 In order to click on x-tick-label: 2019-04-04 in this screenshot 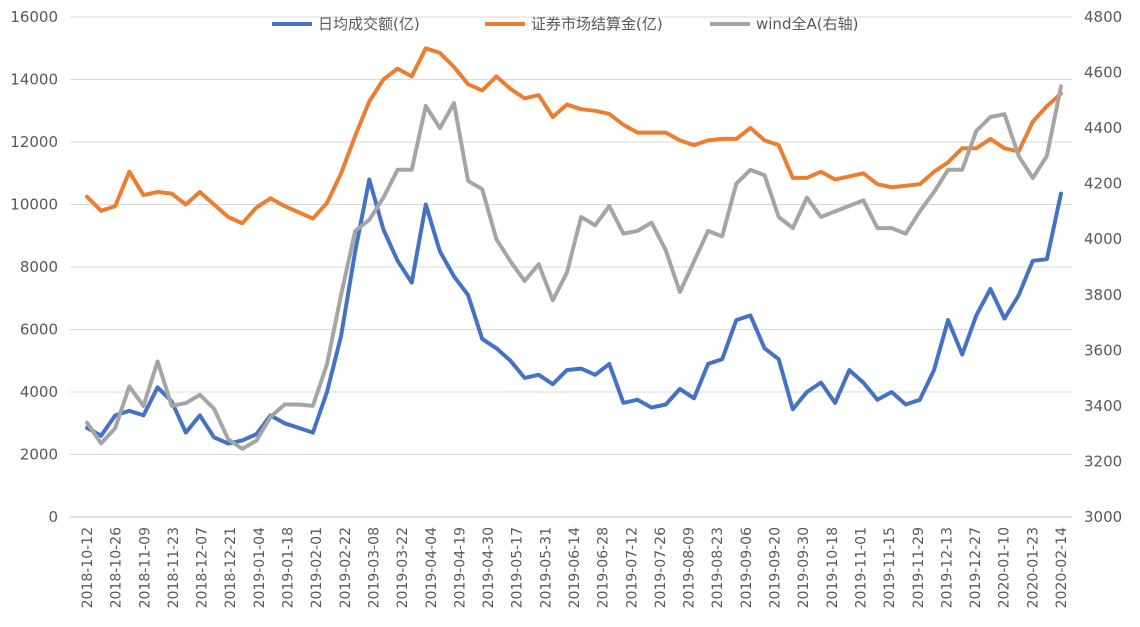, I will do `click(432, 567)`.